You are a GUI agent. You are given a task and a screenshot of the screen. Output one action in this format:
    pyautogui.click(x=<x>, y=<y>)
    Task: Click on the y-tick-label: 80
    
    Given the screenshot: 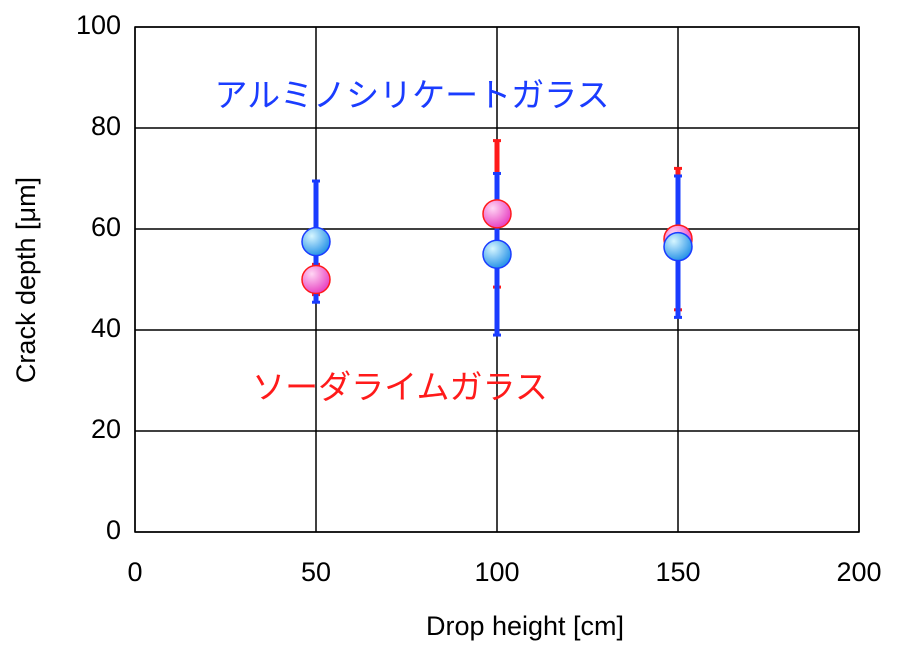 What is the action you would take?
    pyautogui.click(x=106, y=126)
    